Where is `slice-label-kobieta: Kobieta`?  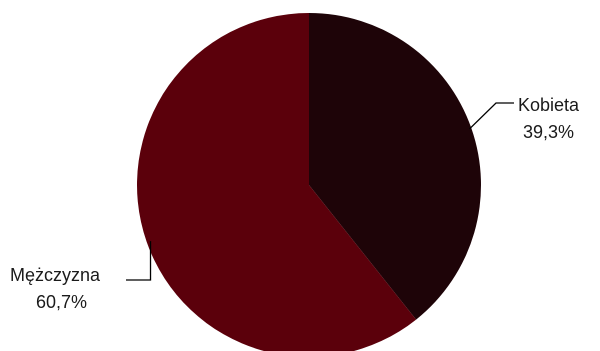 slice-label-kobieta: Kobieta is located at coordinates (549, 105).